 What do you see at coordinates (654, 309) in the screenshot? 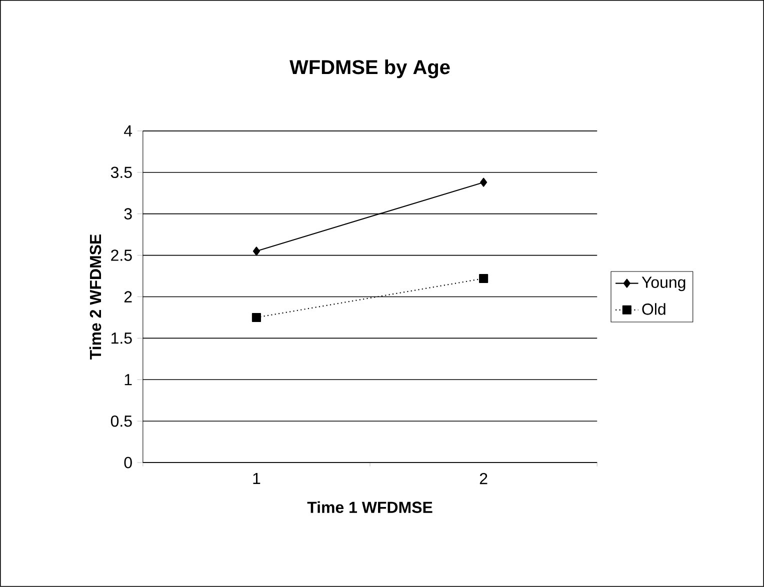
I see `legend-label: Old` at bounding box center [654, 309].